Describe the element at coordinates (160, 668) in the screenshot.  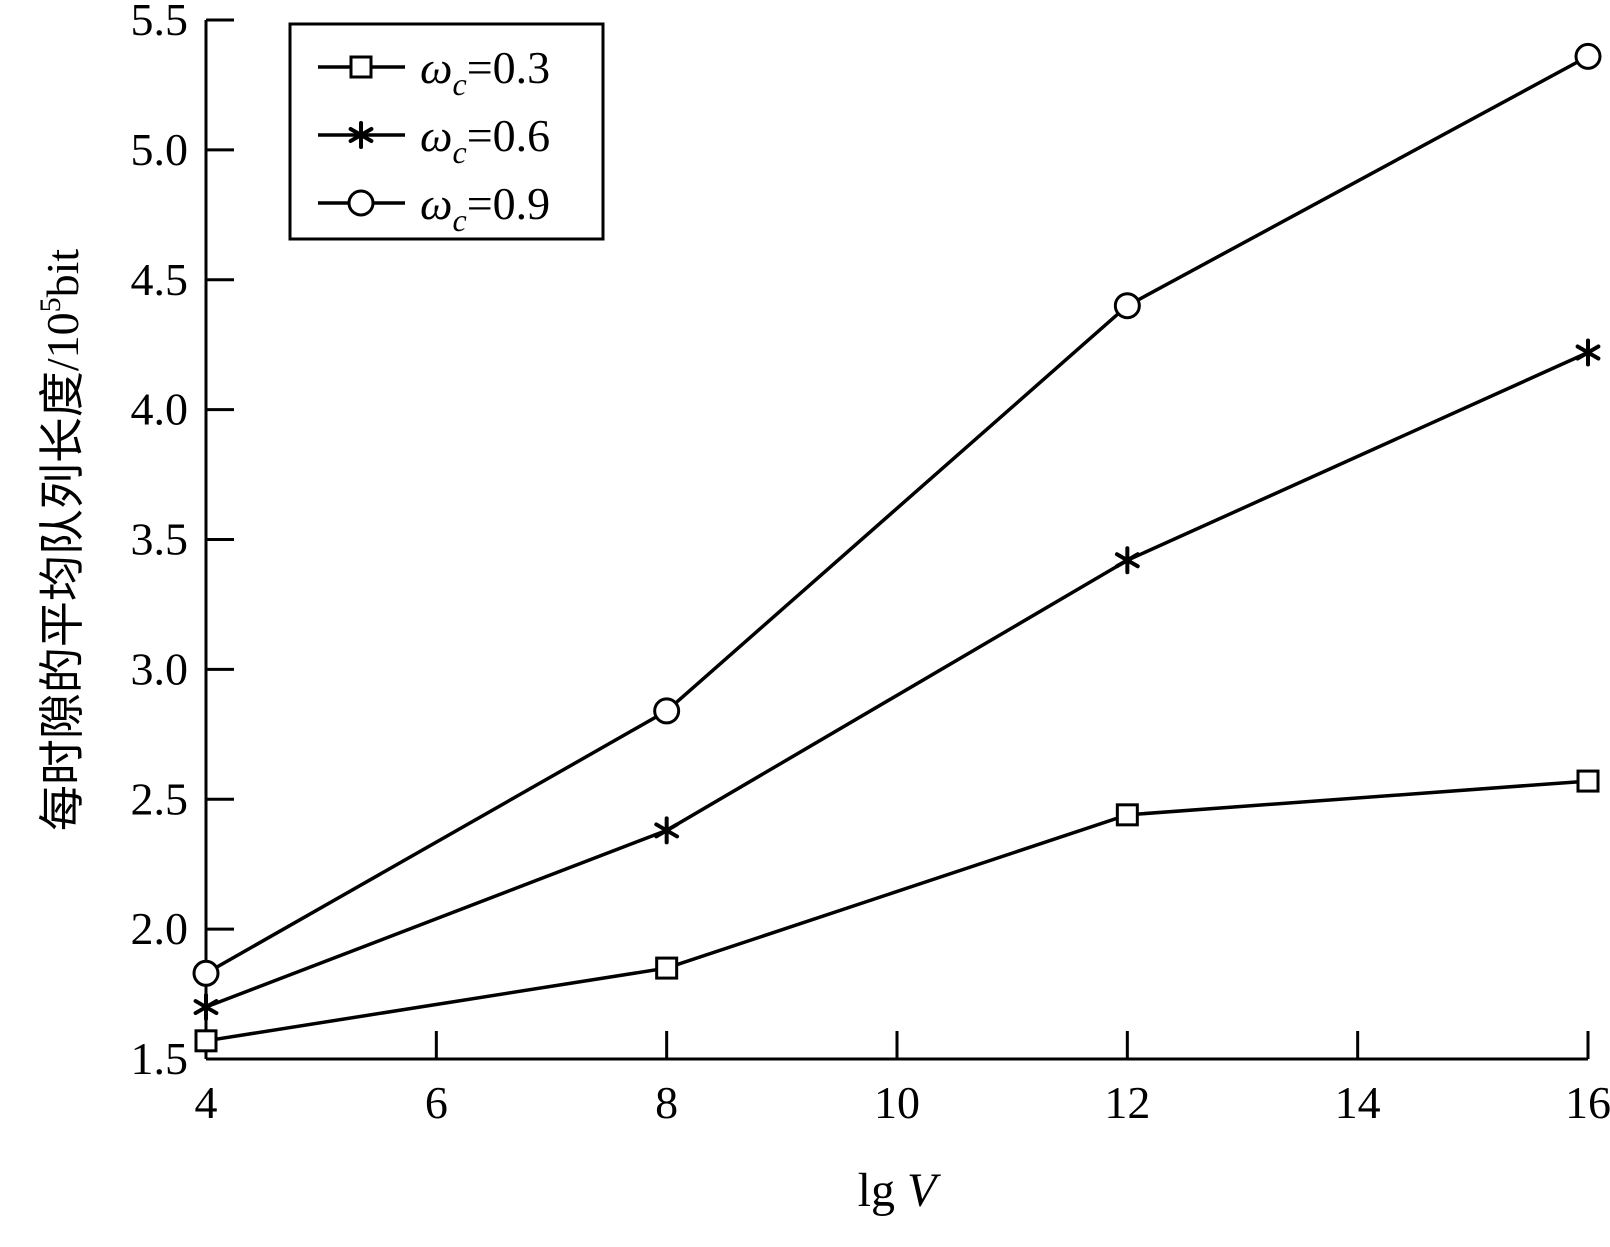
I see `y-tick-label: 3.0` at that location.